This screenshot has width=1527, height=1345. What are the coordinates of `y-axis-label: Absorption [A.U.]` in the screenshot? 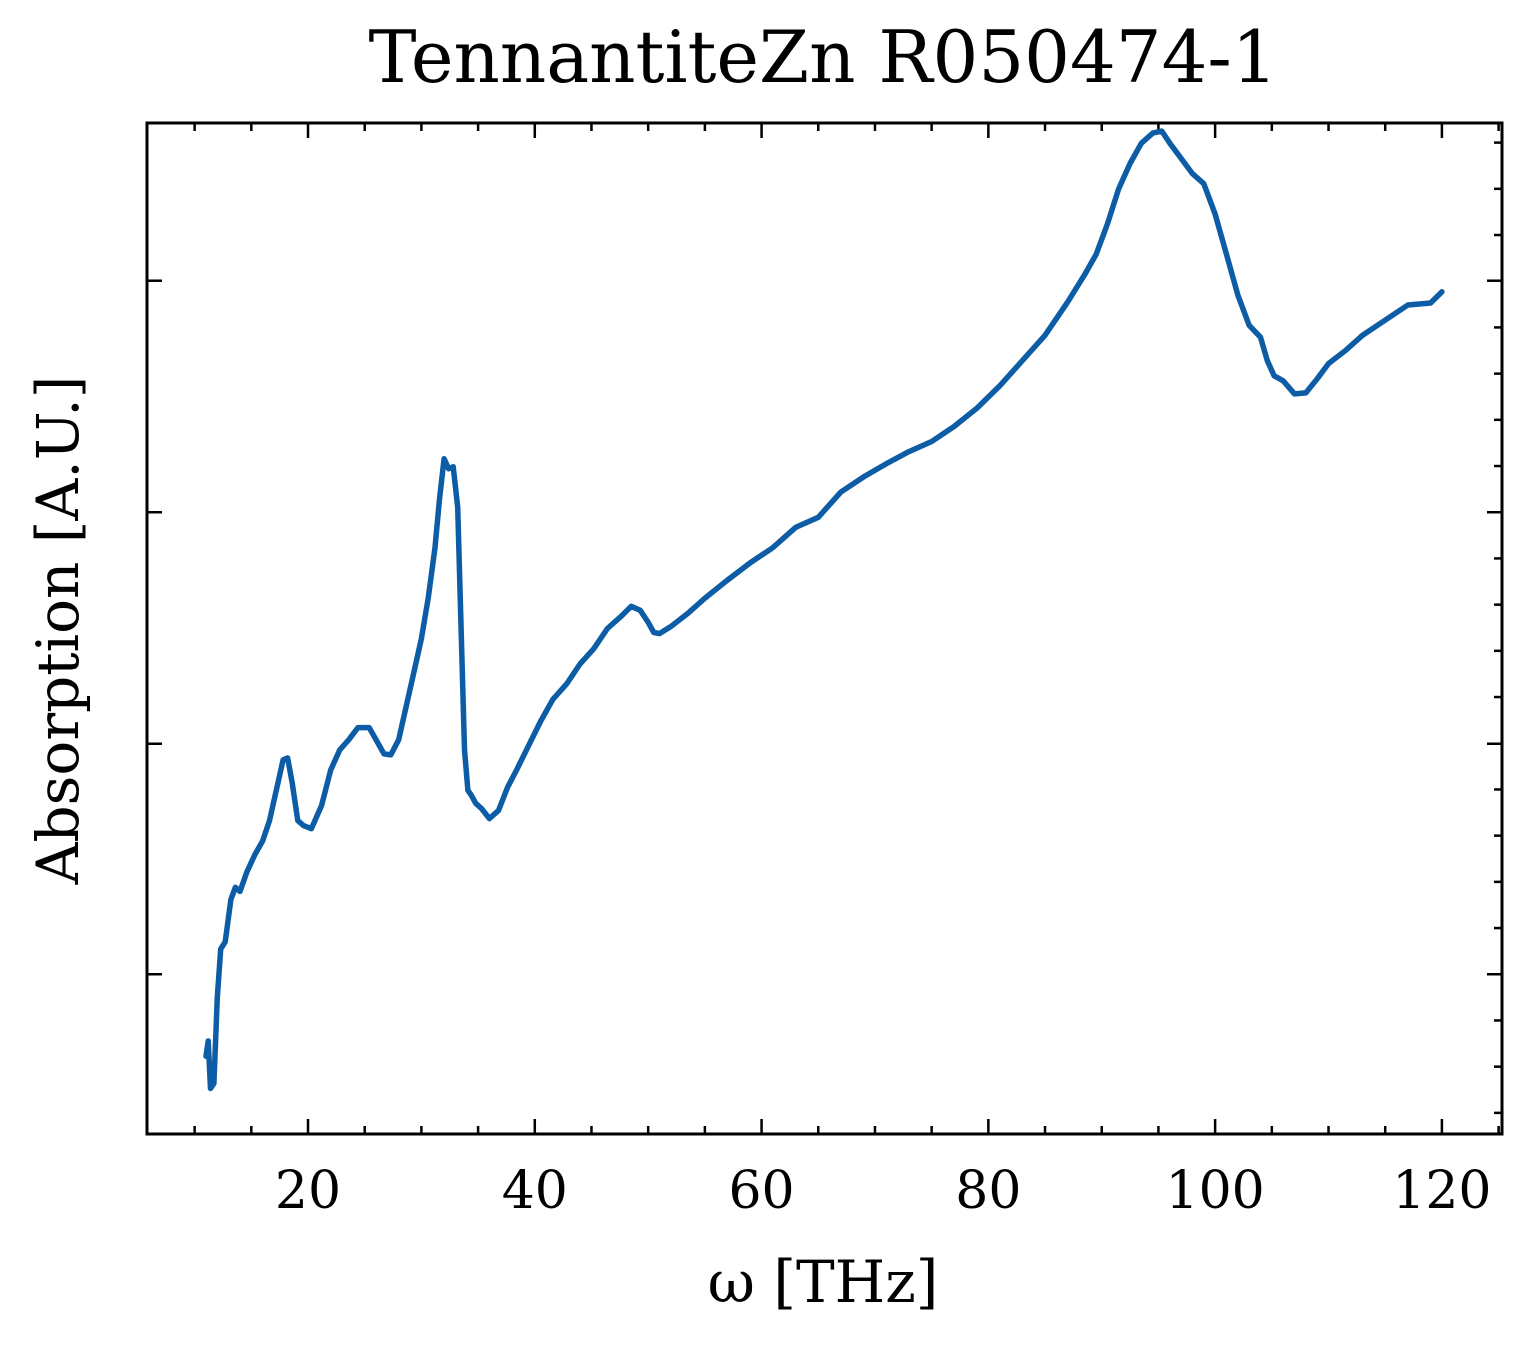 It's located at (58, 631).